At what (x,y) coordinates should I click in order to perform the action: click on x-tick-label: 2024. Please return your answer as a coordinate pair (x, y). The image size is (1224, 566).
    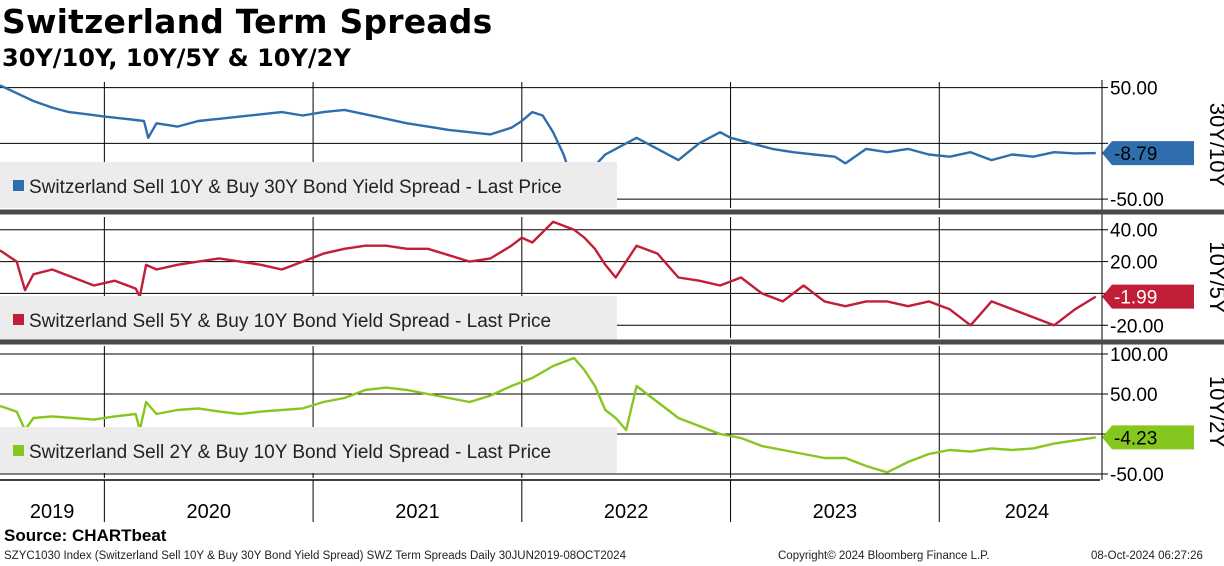
    Looking at the image, I should click on (1027, 512).